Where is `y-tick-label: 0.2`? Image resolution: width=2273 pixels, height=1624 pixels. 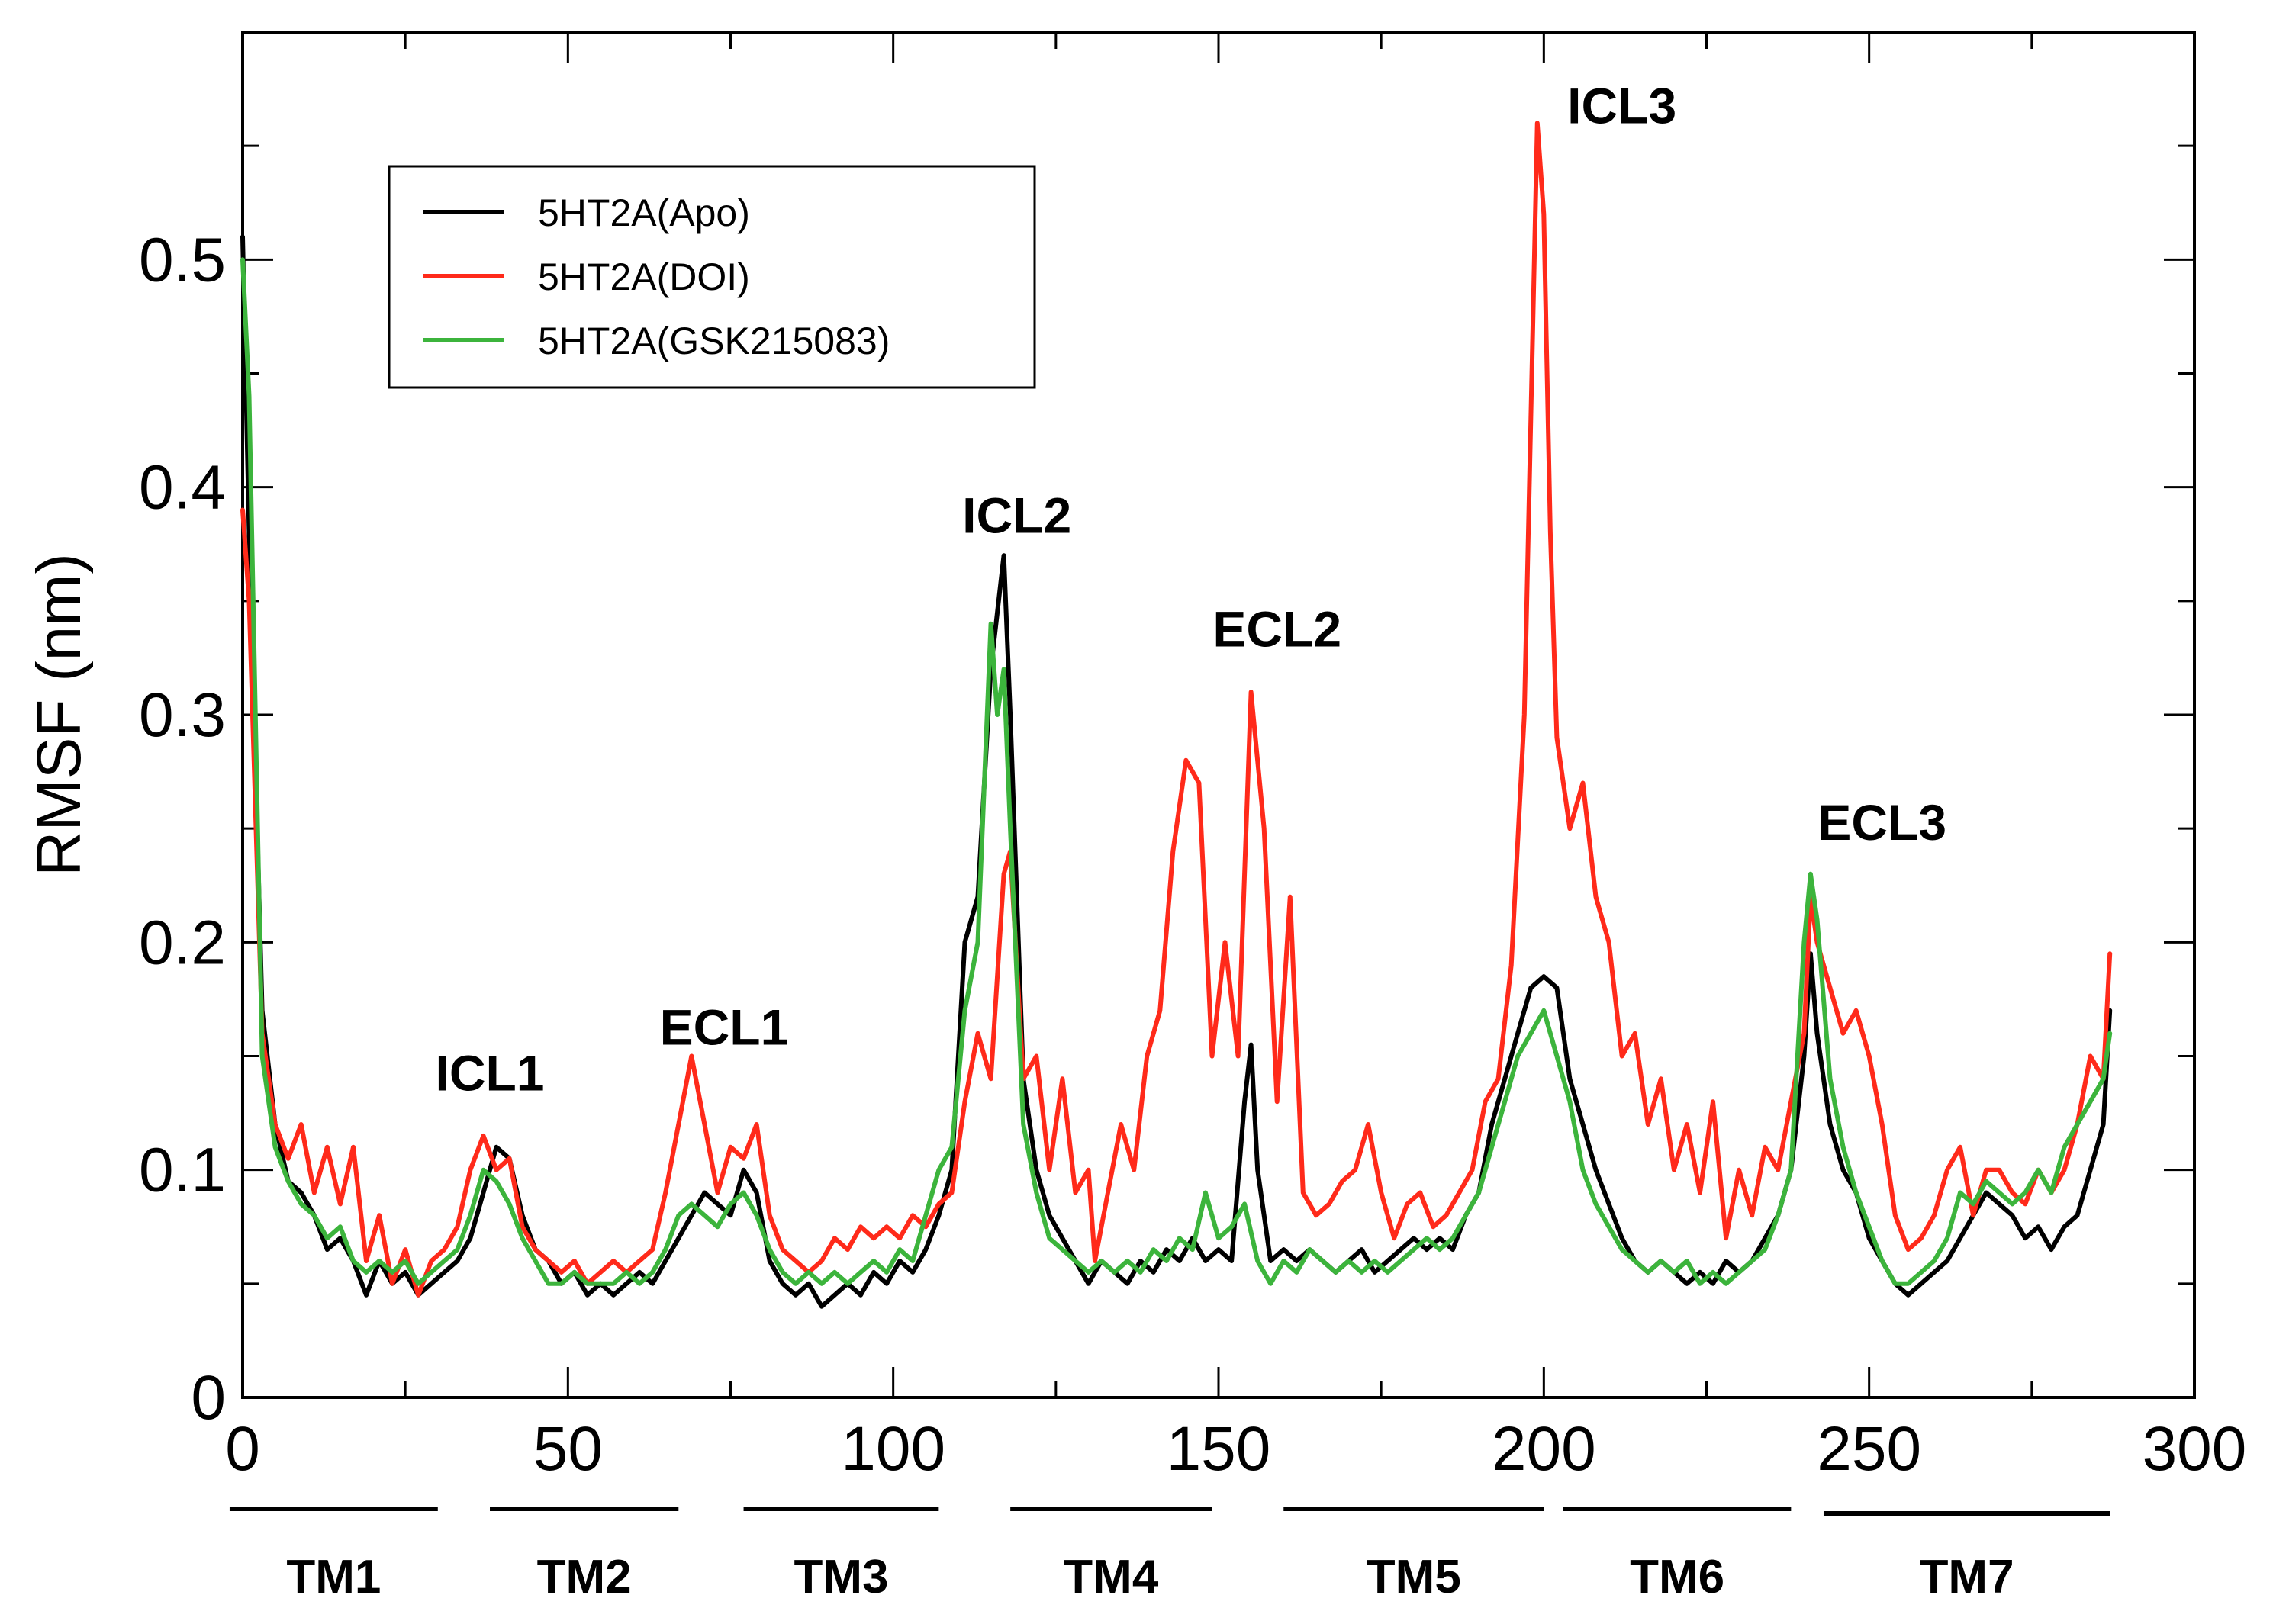
y-tick-label: 0.2 is located at coordinates (182, 942).